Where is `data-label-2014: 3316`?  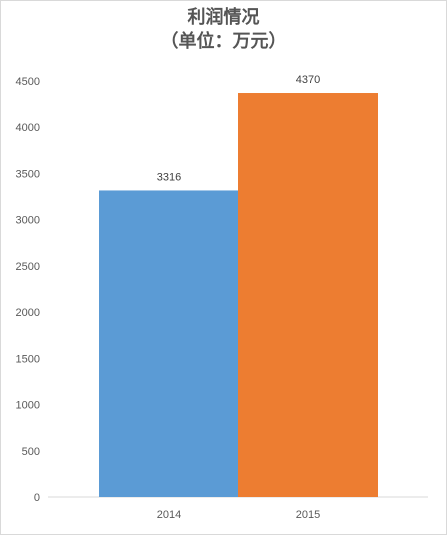
data-label-2014: 3316 is located at coordinates (169, 177).